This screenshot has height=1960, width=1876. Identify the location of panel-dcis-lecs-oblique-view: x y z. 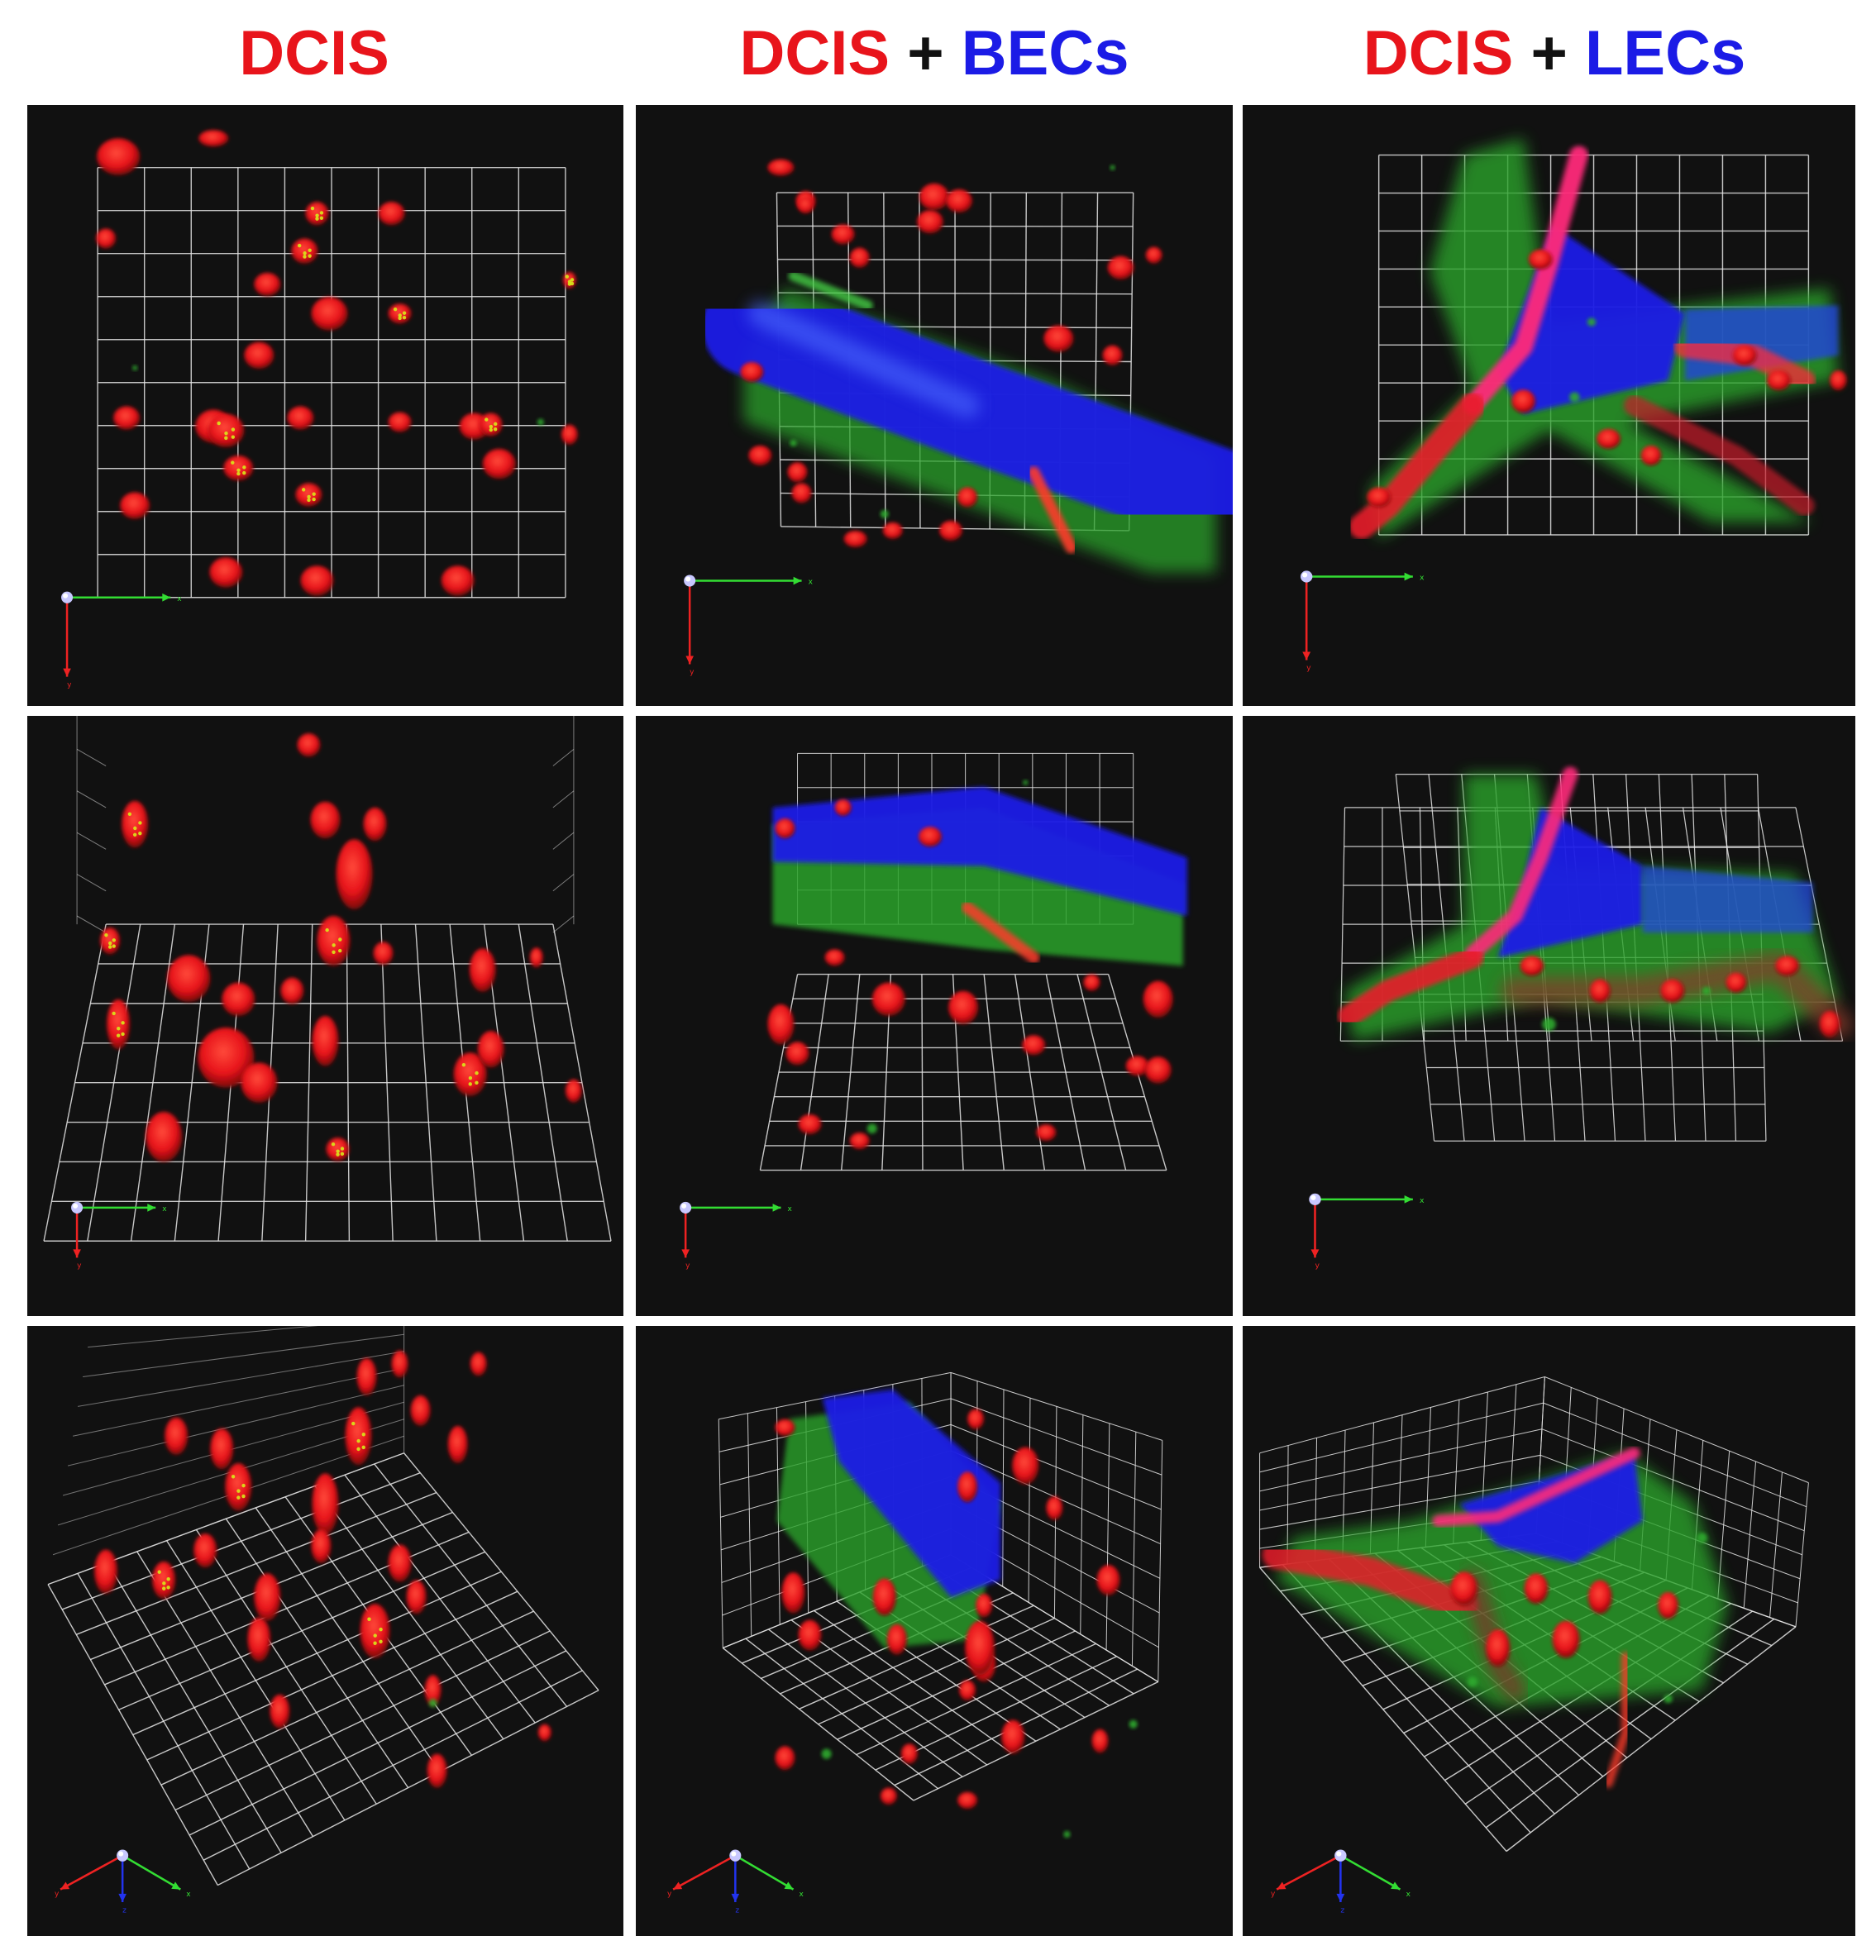
(1549, 1631).